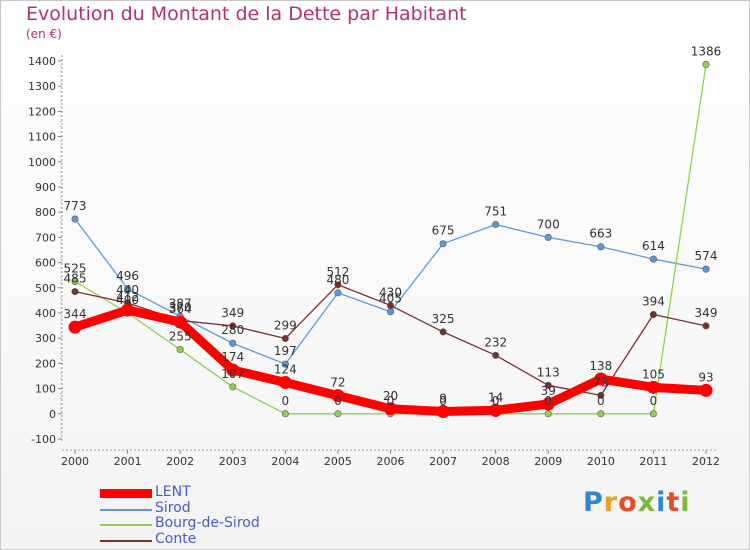  Describe the element at coordinates (45, 263) in the screenshot. I see `y-tick-label: 600` at that location.